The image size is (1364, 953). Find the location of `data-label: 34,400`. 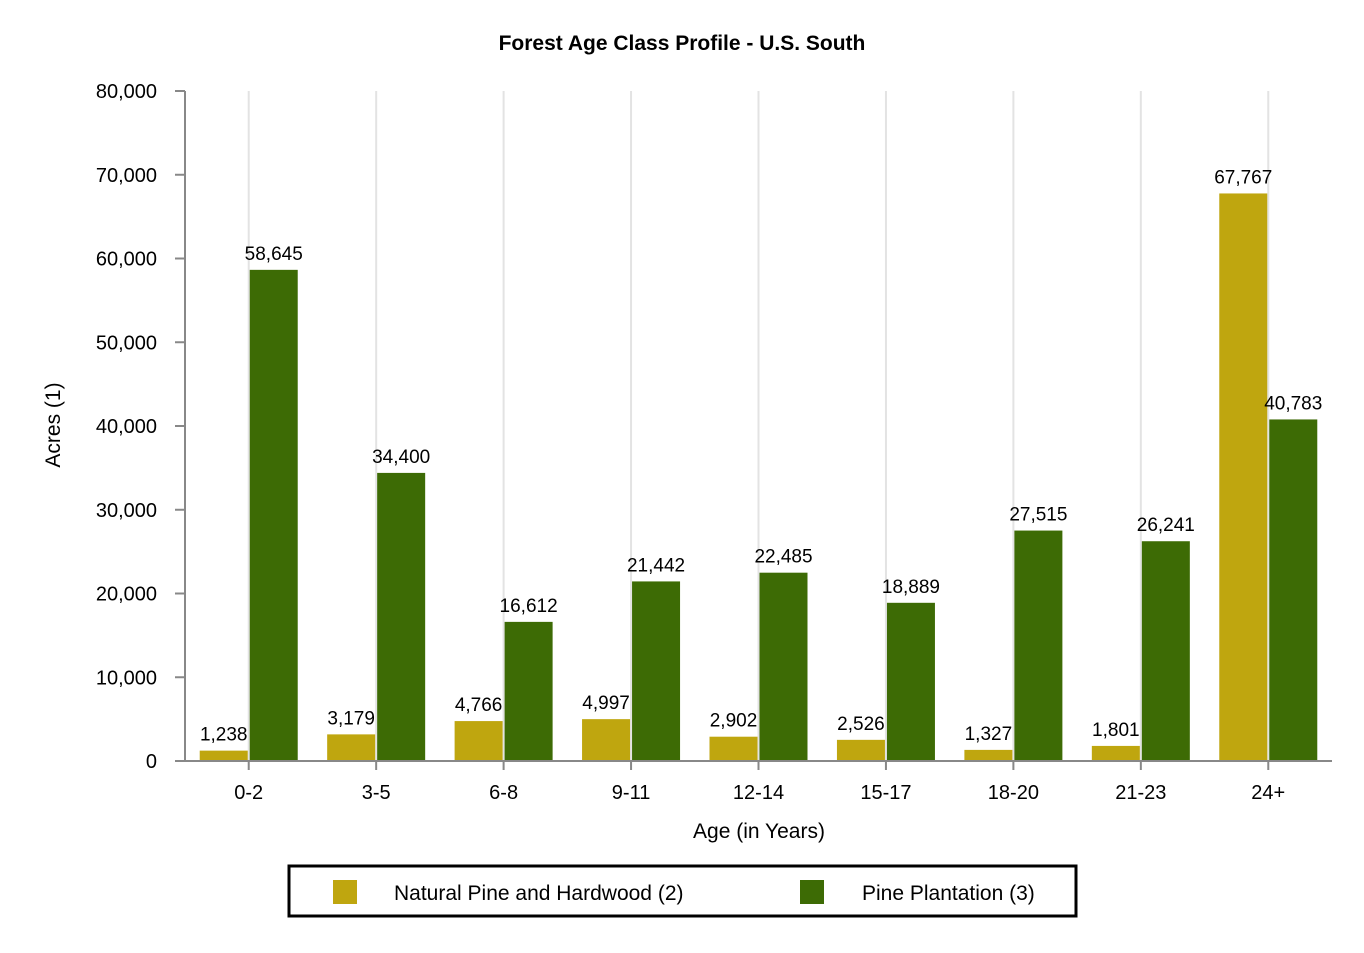

data-label: 34,400 is located at coordinates (401, 457).